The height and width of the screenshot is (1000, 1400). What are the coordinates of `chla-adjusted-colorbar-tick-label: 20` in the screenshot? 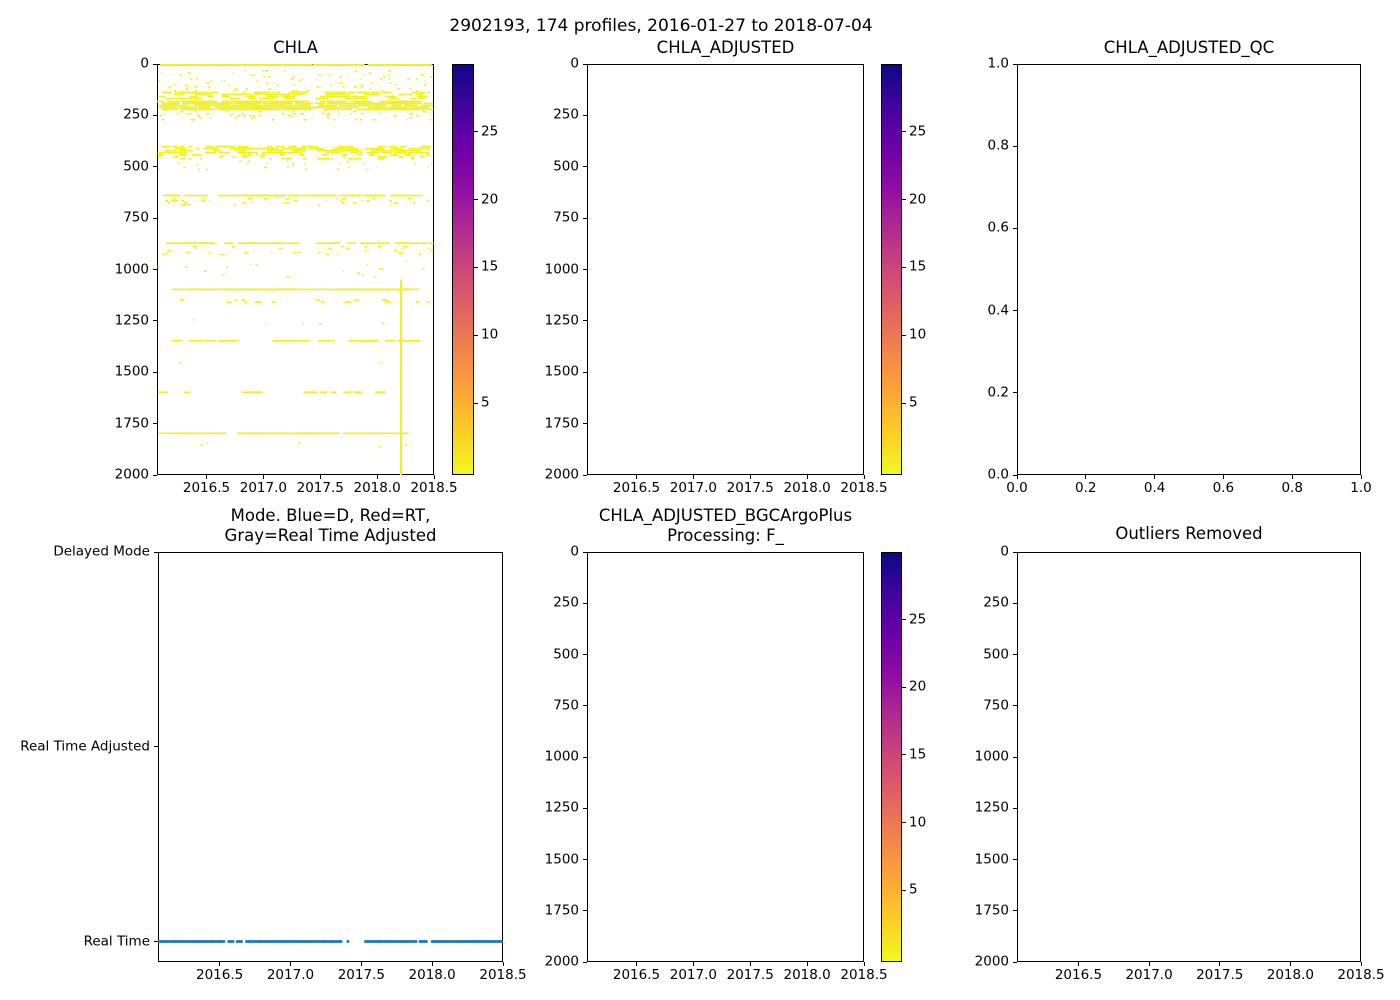 It's located at (918, 198).